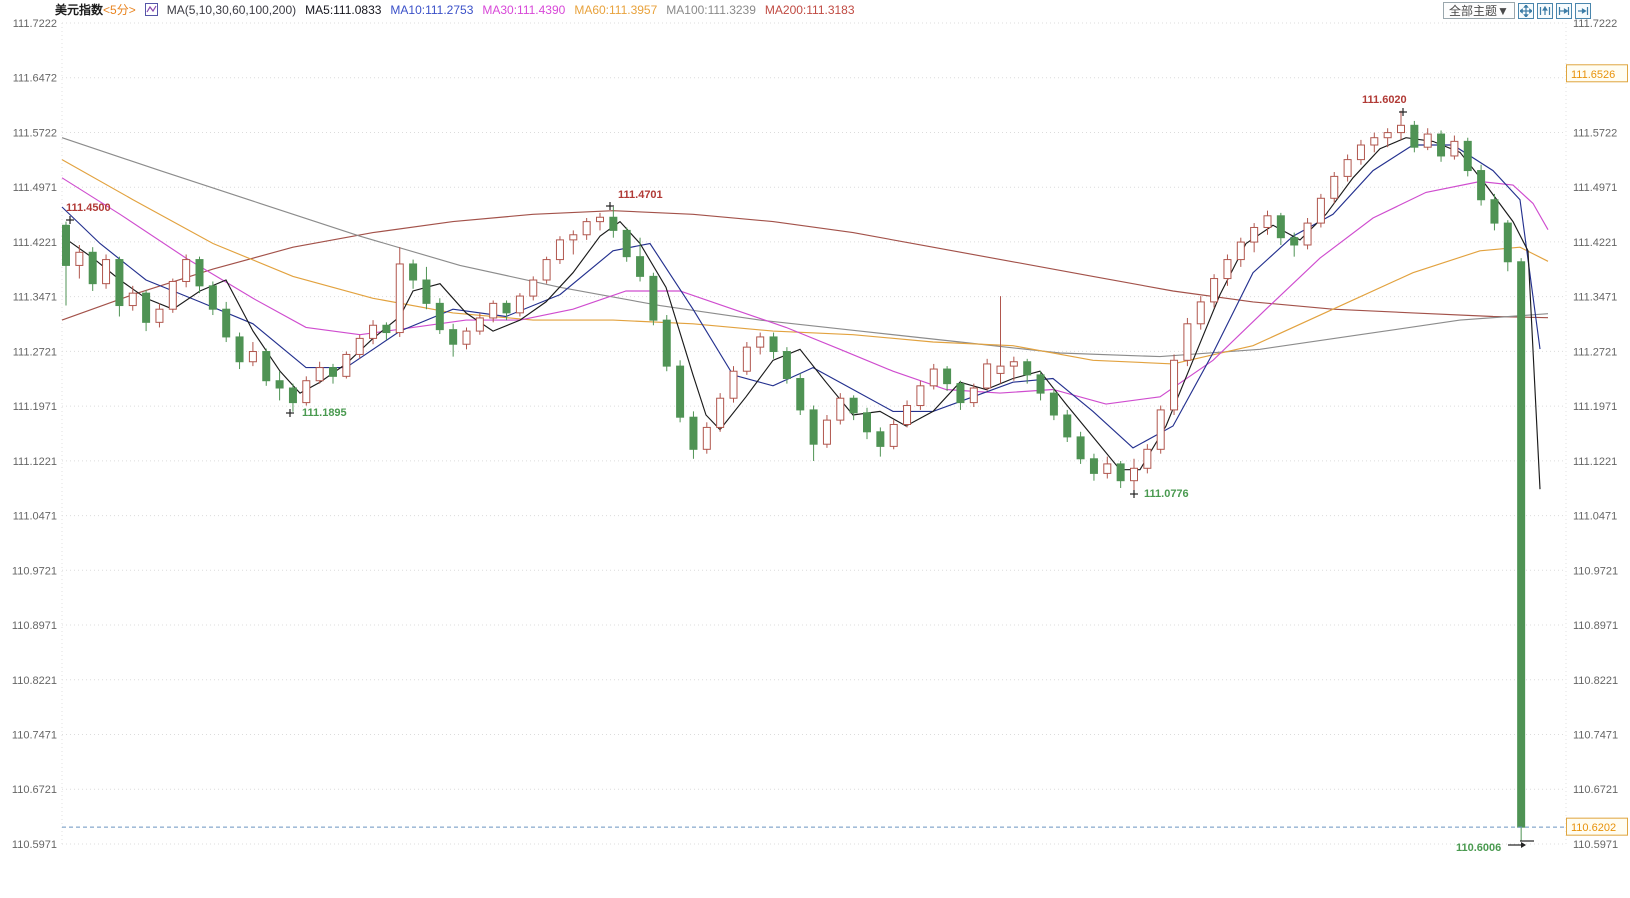  What do you see at coordinates (1544, 10) in the screenshot?
I see `fit-y-axis-icon` at bounding box center [1544, 10].